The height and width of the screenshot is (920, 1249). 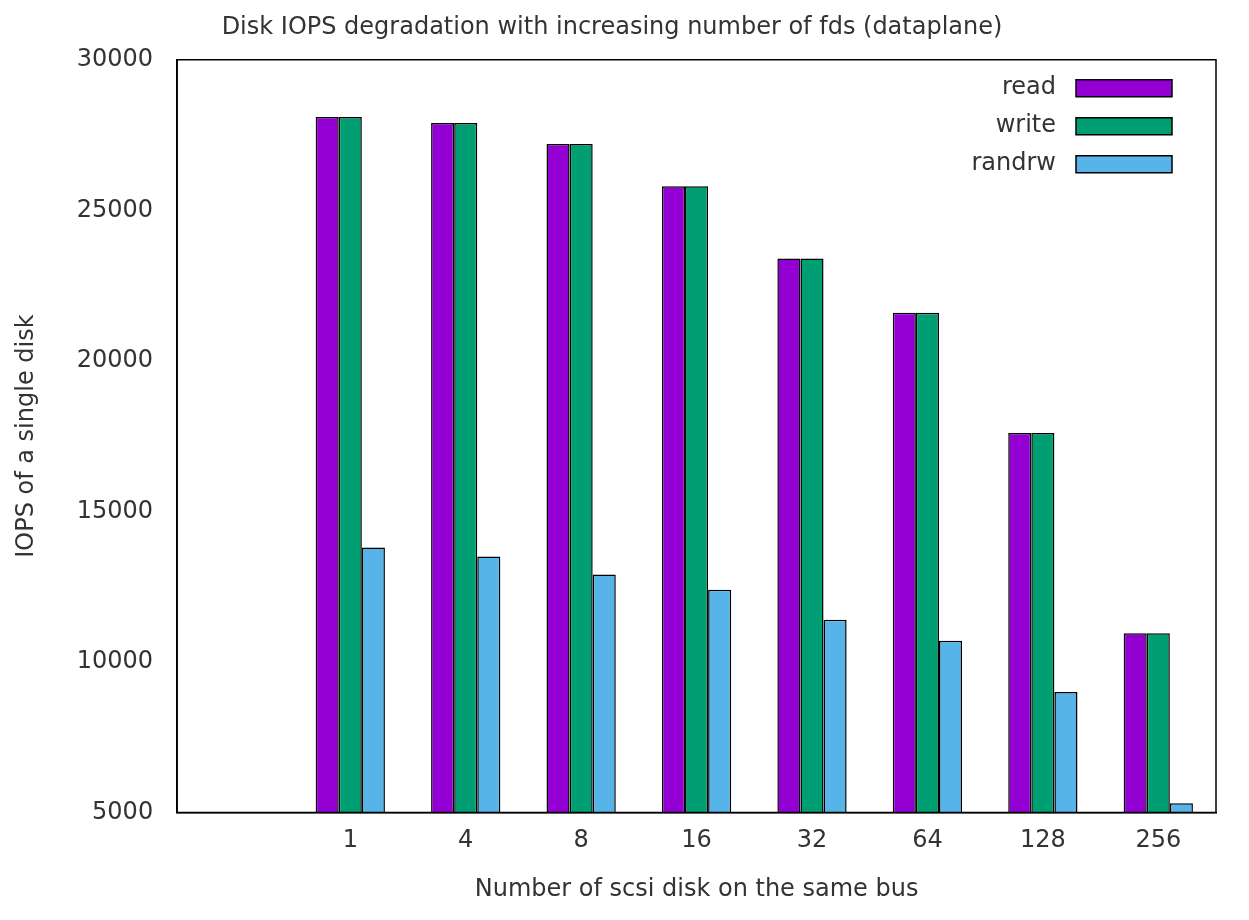 I want to click on y-tick-label: 15000, so click(x=115, y=509).